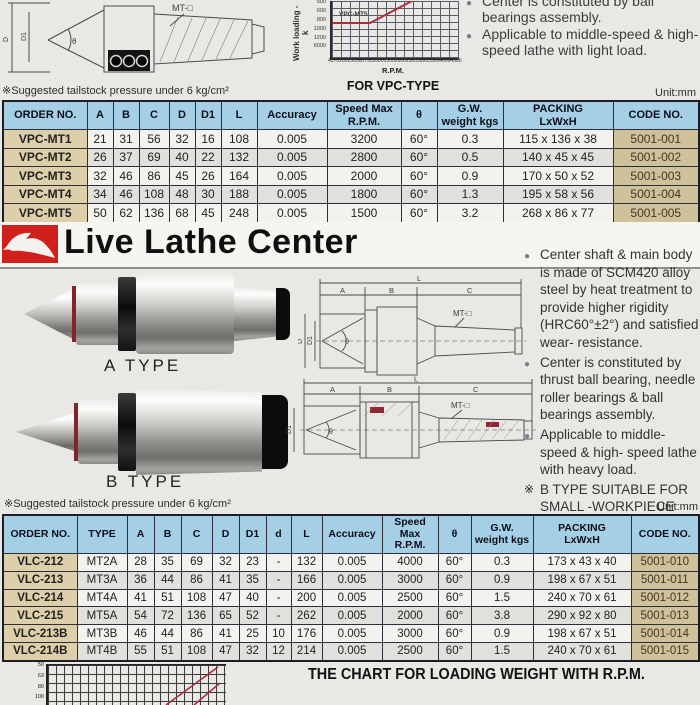  I want to click on table-cell: 188, so click(239, 194).